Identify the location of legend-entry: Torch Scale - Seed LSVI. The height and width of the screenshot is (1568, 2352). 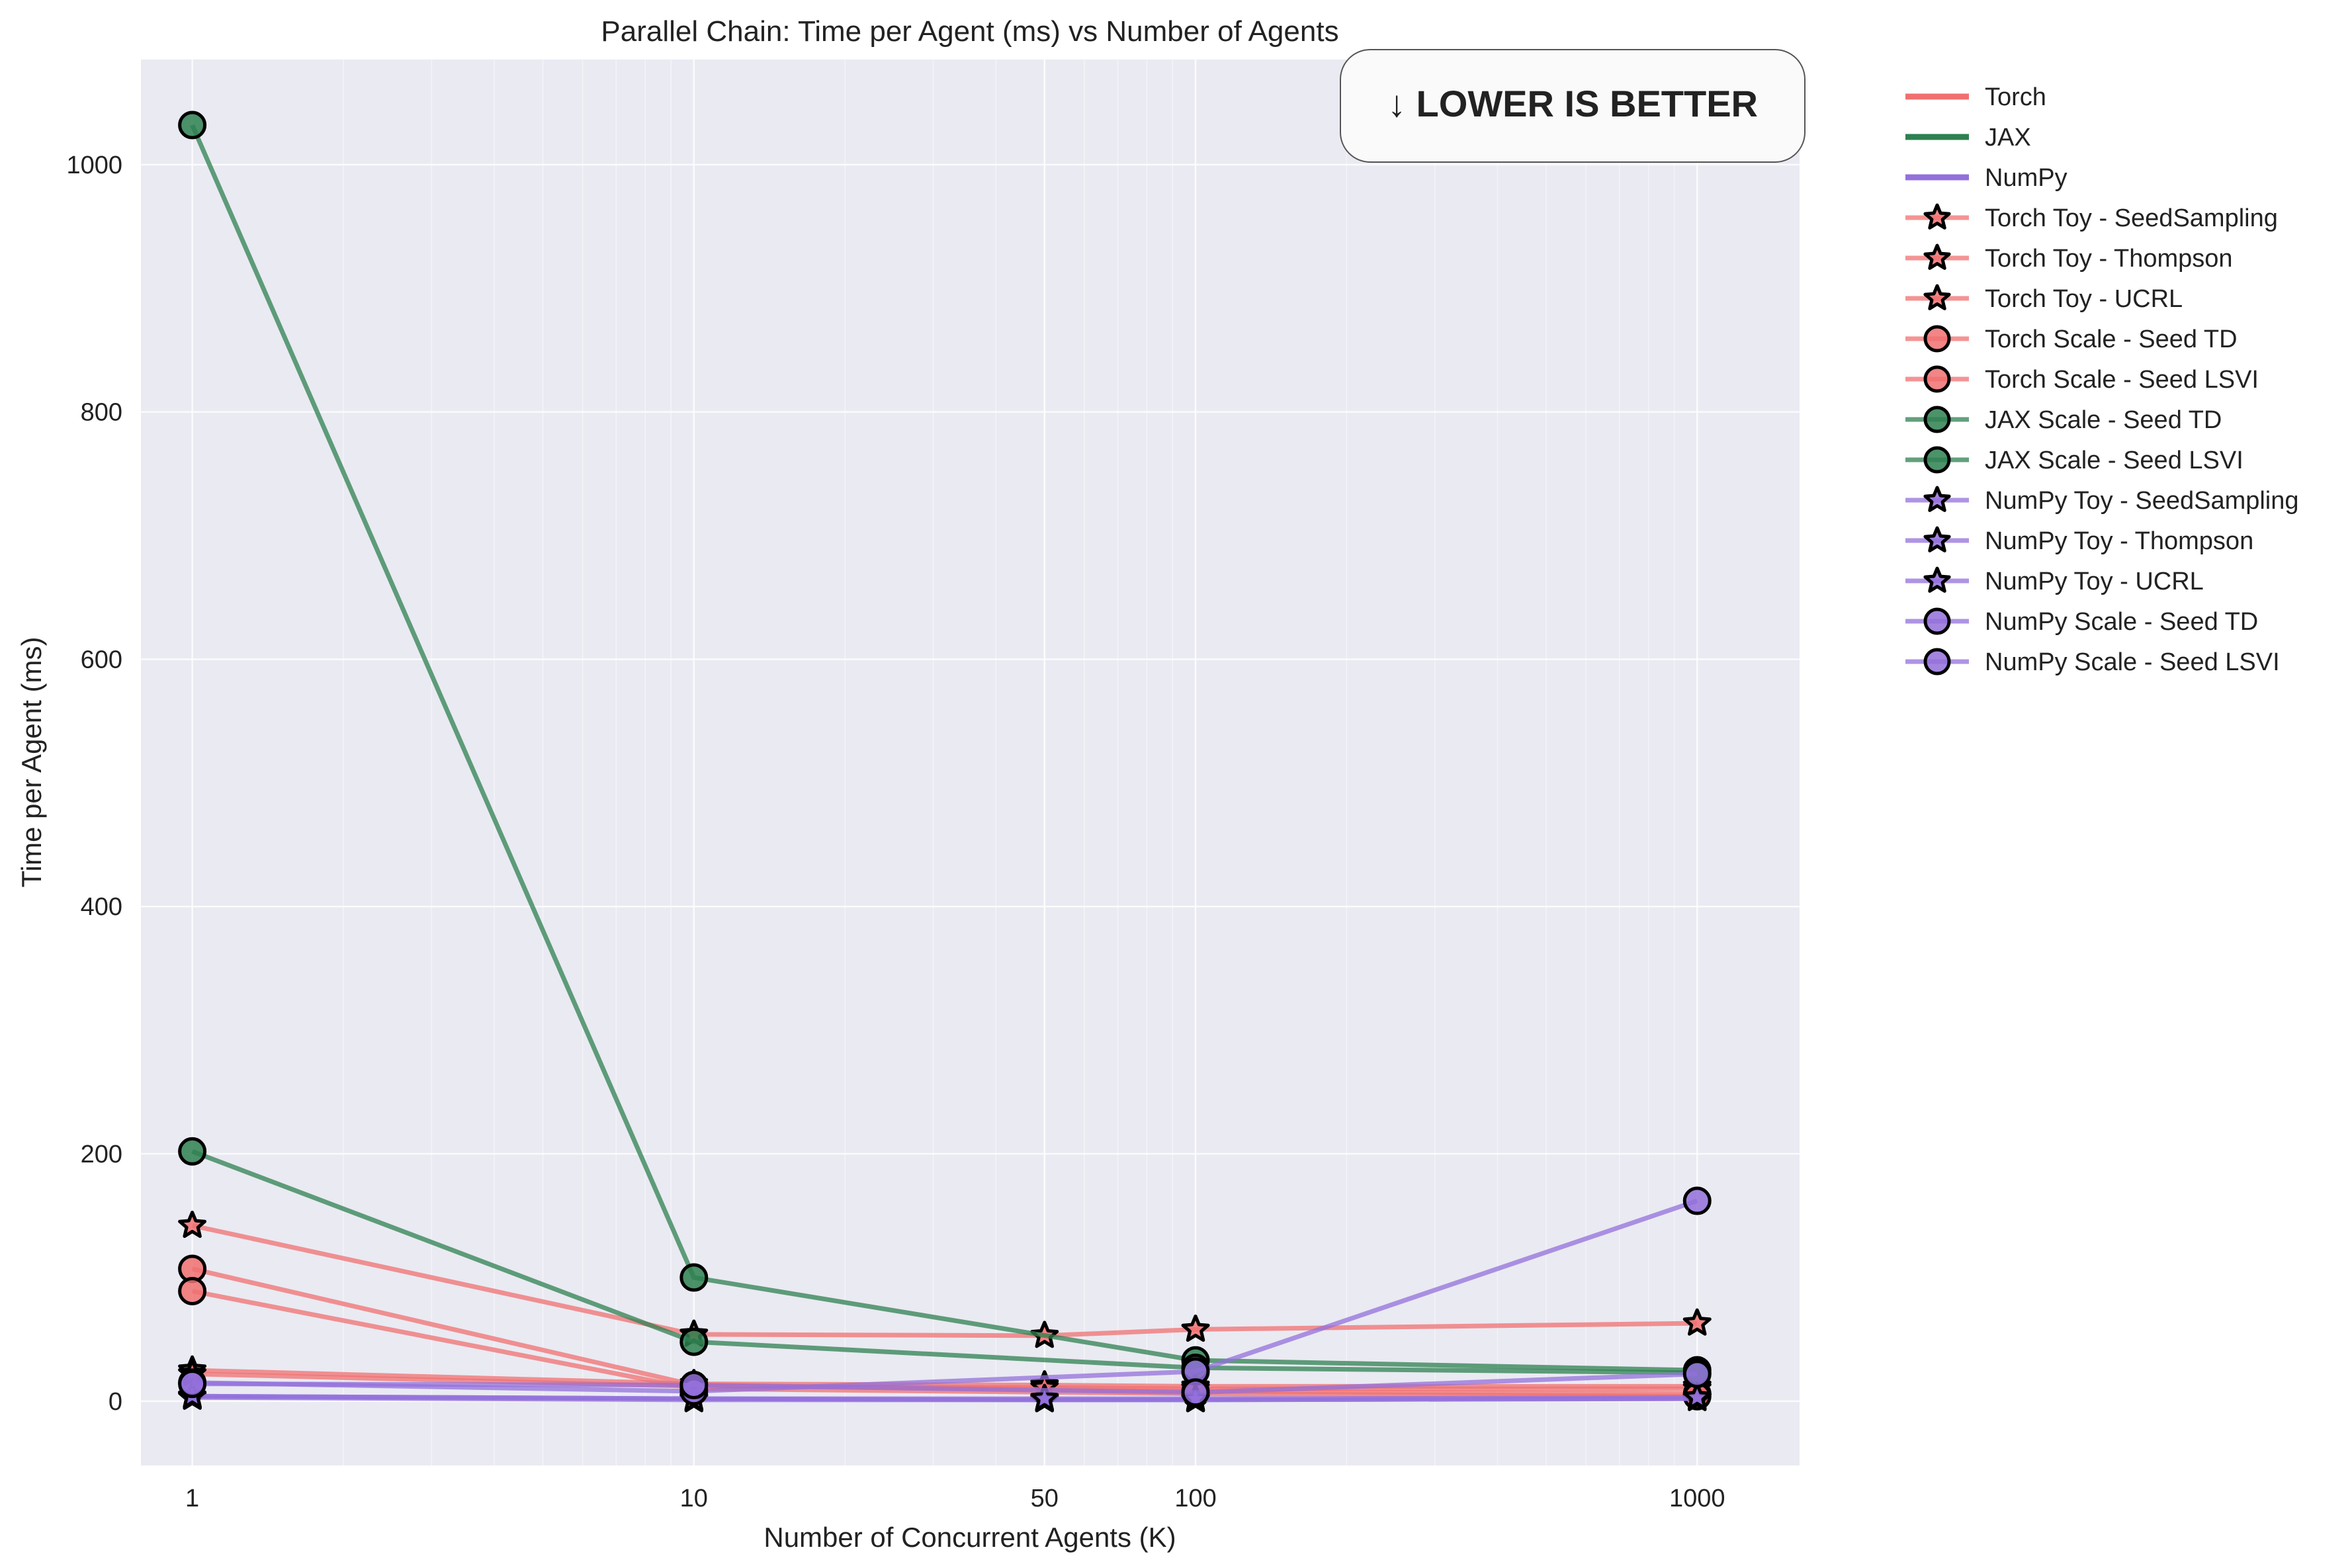
(2082, 380).